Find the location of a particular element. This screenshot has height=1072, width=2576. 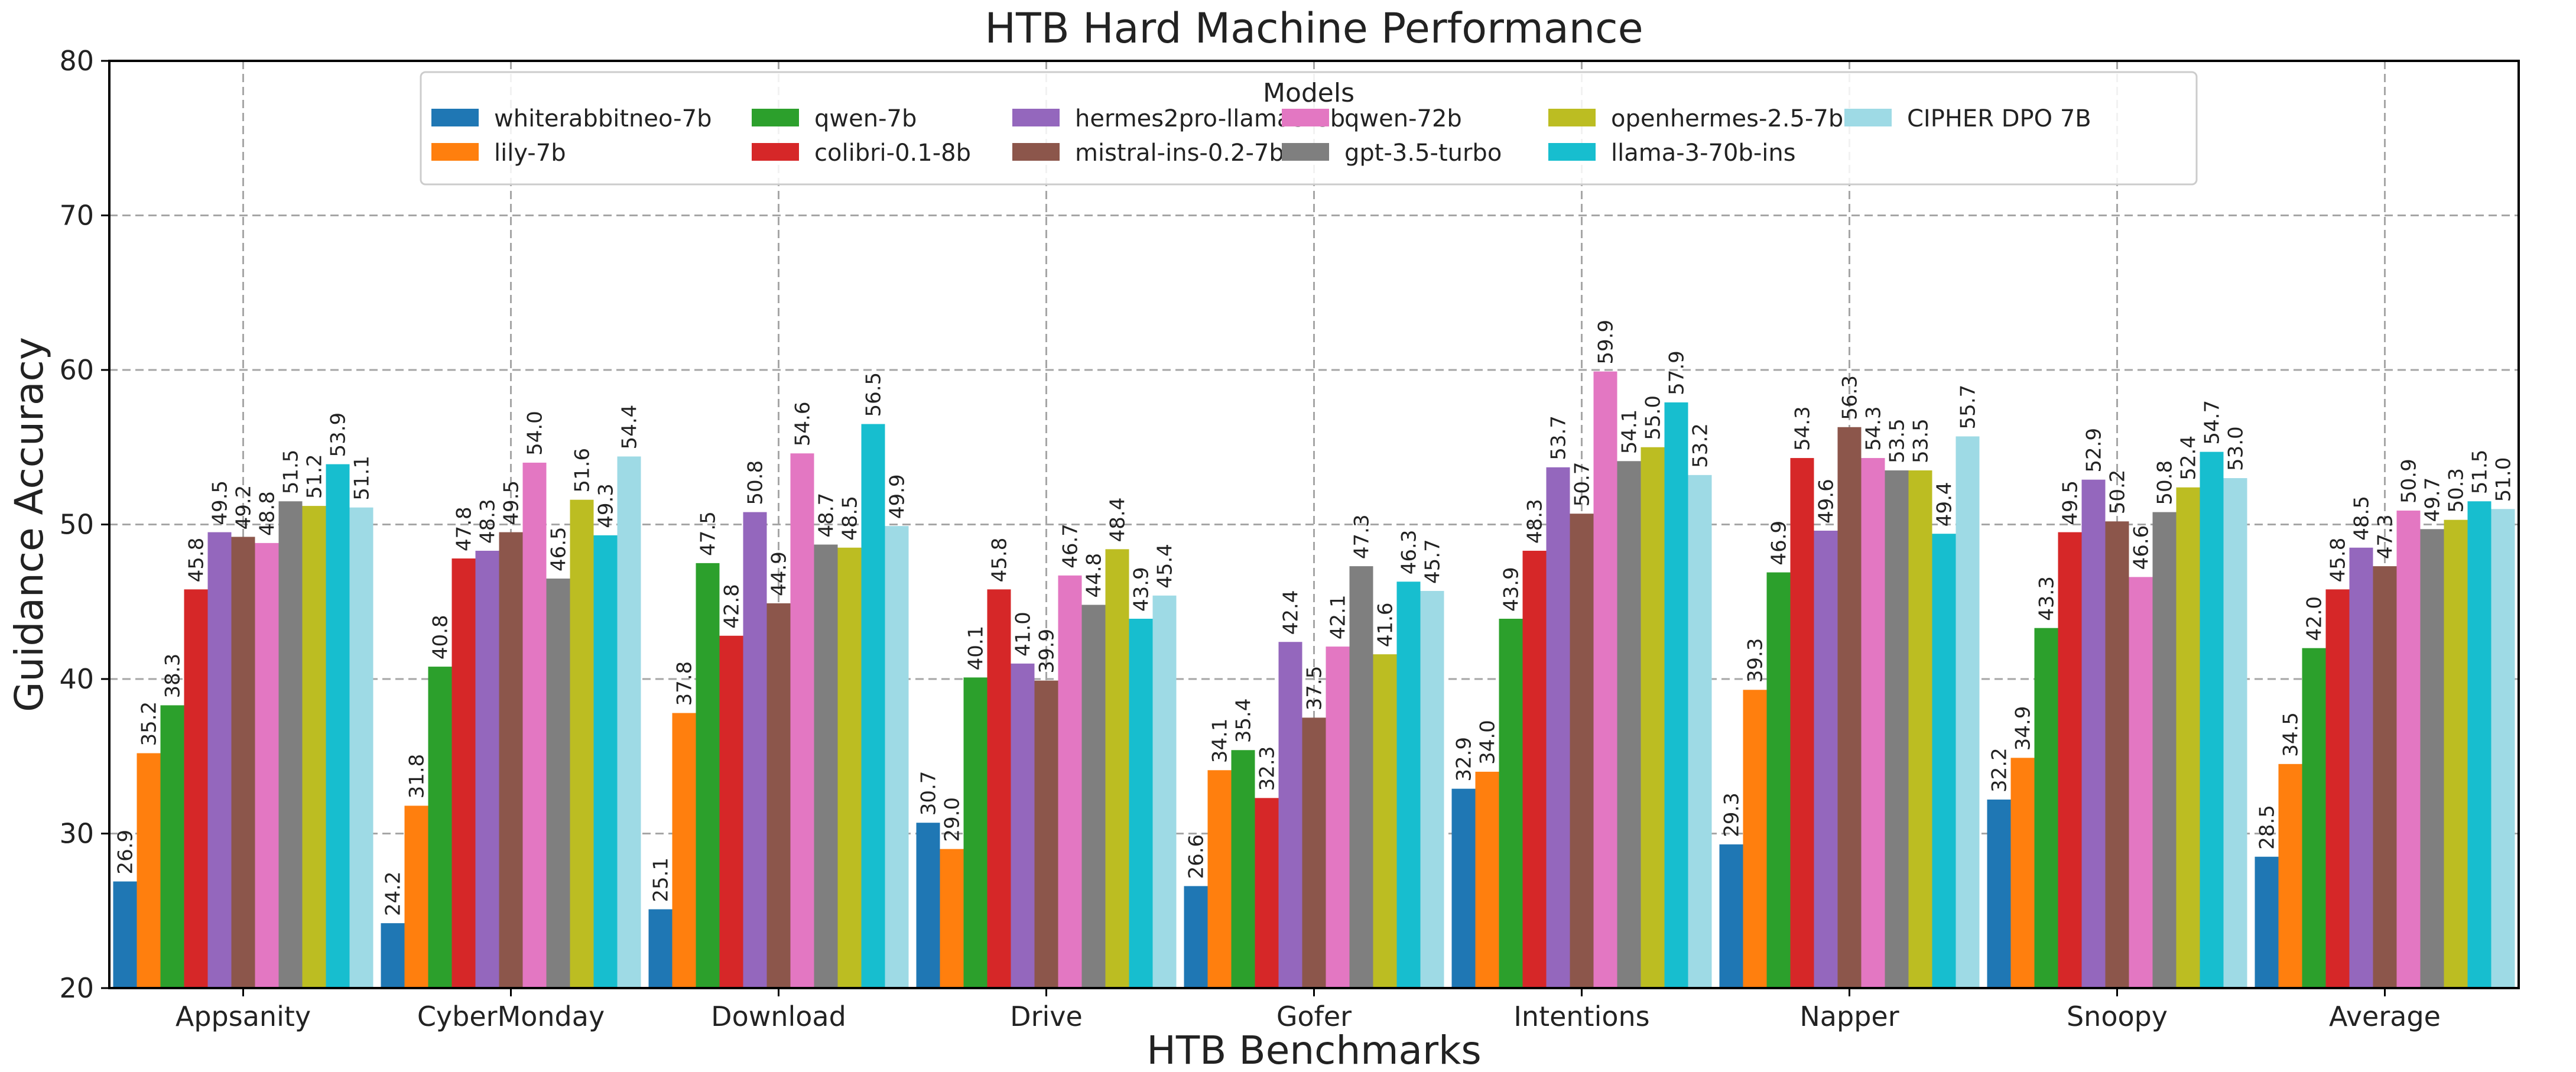

legend-label: whiterabbitneo-7b is located at coordinates (603, 118).